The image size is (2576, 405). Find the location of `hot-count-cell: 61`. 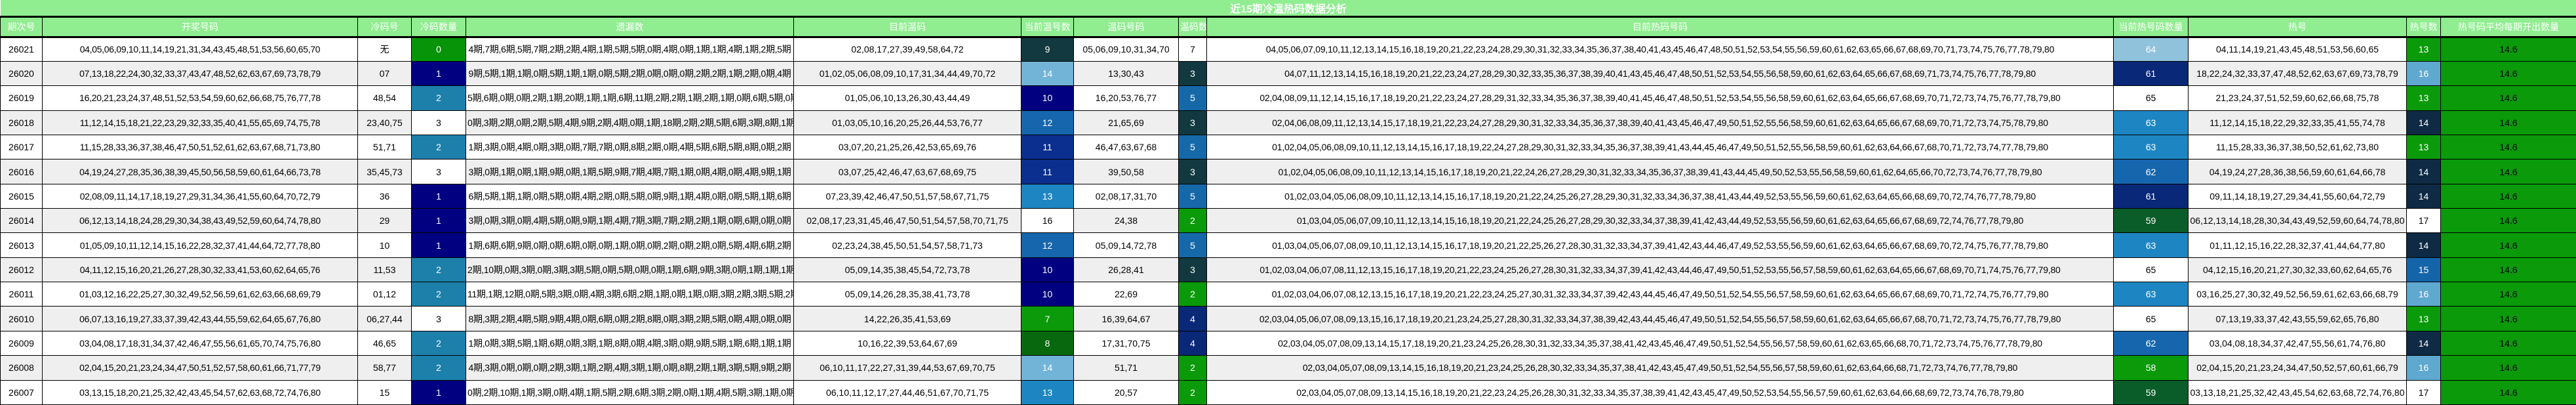

hot-count-cell: 61 is located at coordinates (2151, 73).